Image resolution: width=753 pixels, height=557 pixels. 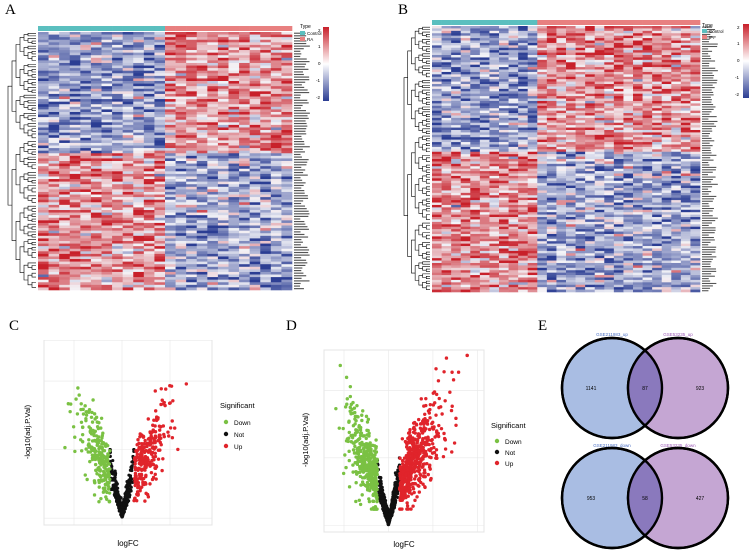 I want to click on heatA-group-bar-cell, so click(x=54, y=28).